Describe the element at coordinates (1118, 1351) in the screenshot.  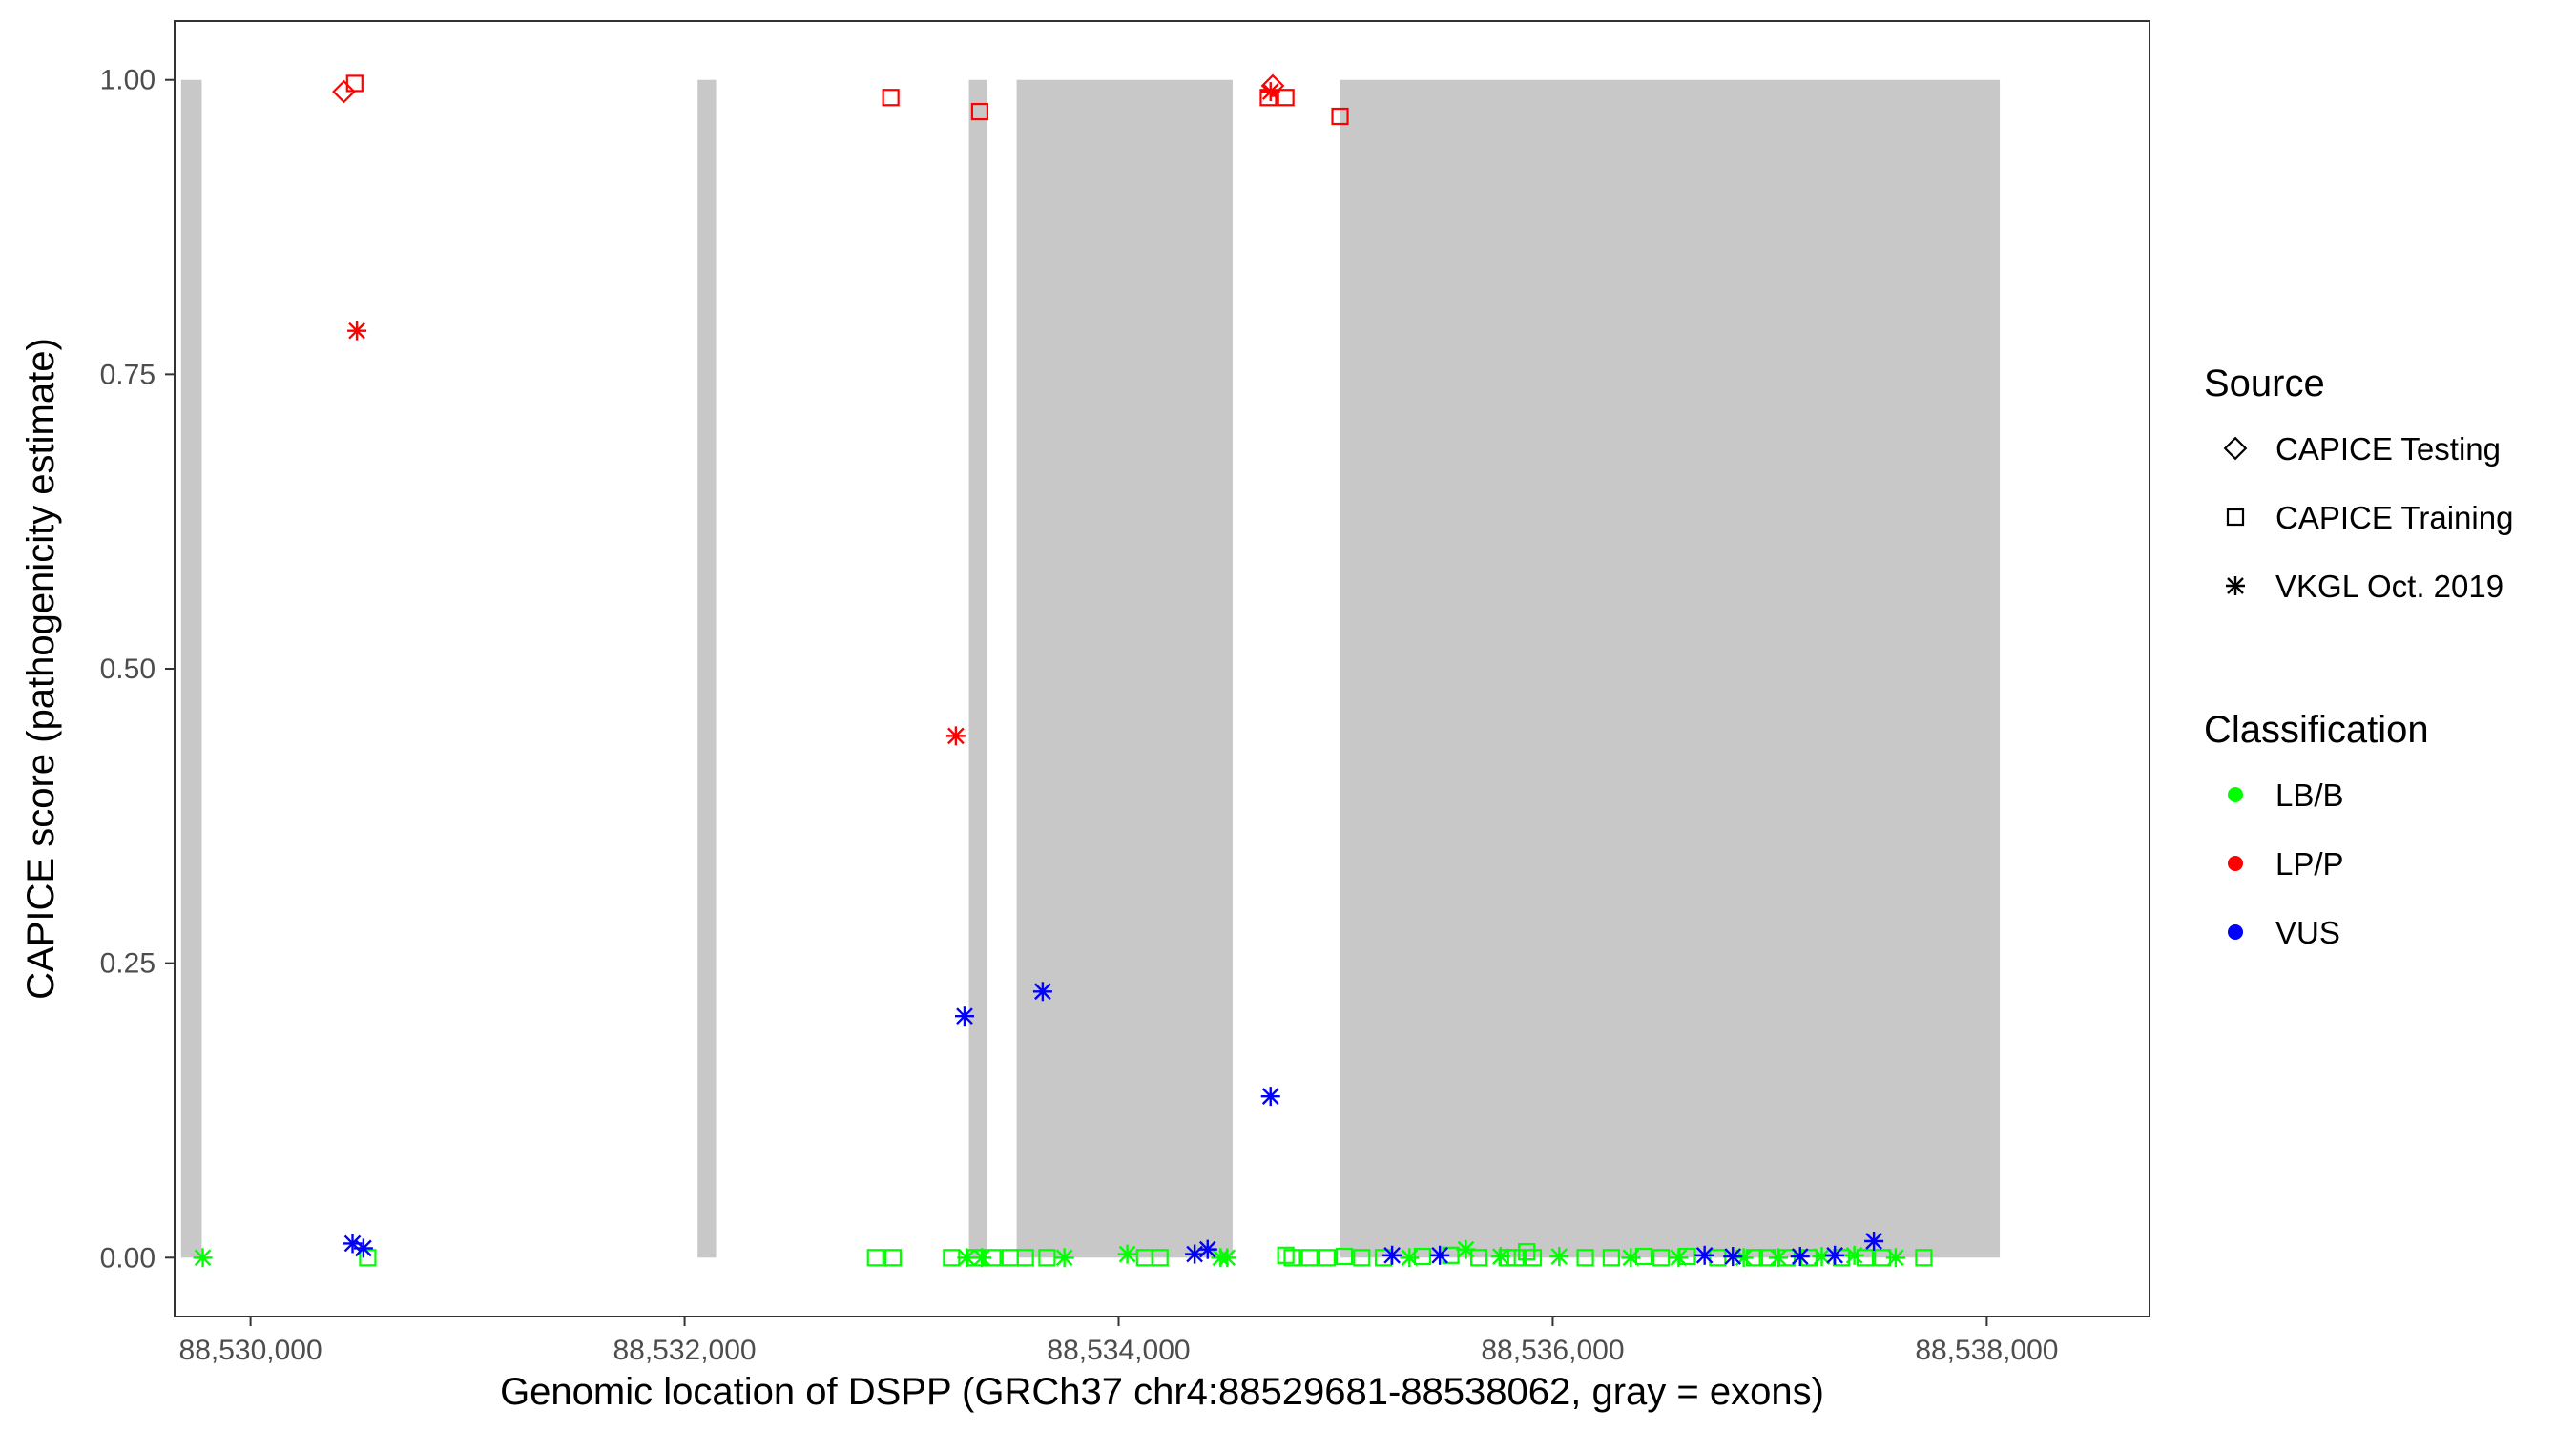
I see `x-tick-label: 88,534,000` at that location.